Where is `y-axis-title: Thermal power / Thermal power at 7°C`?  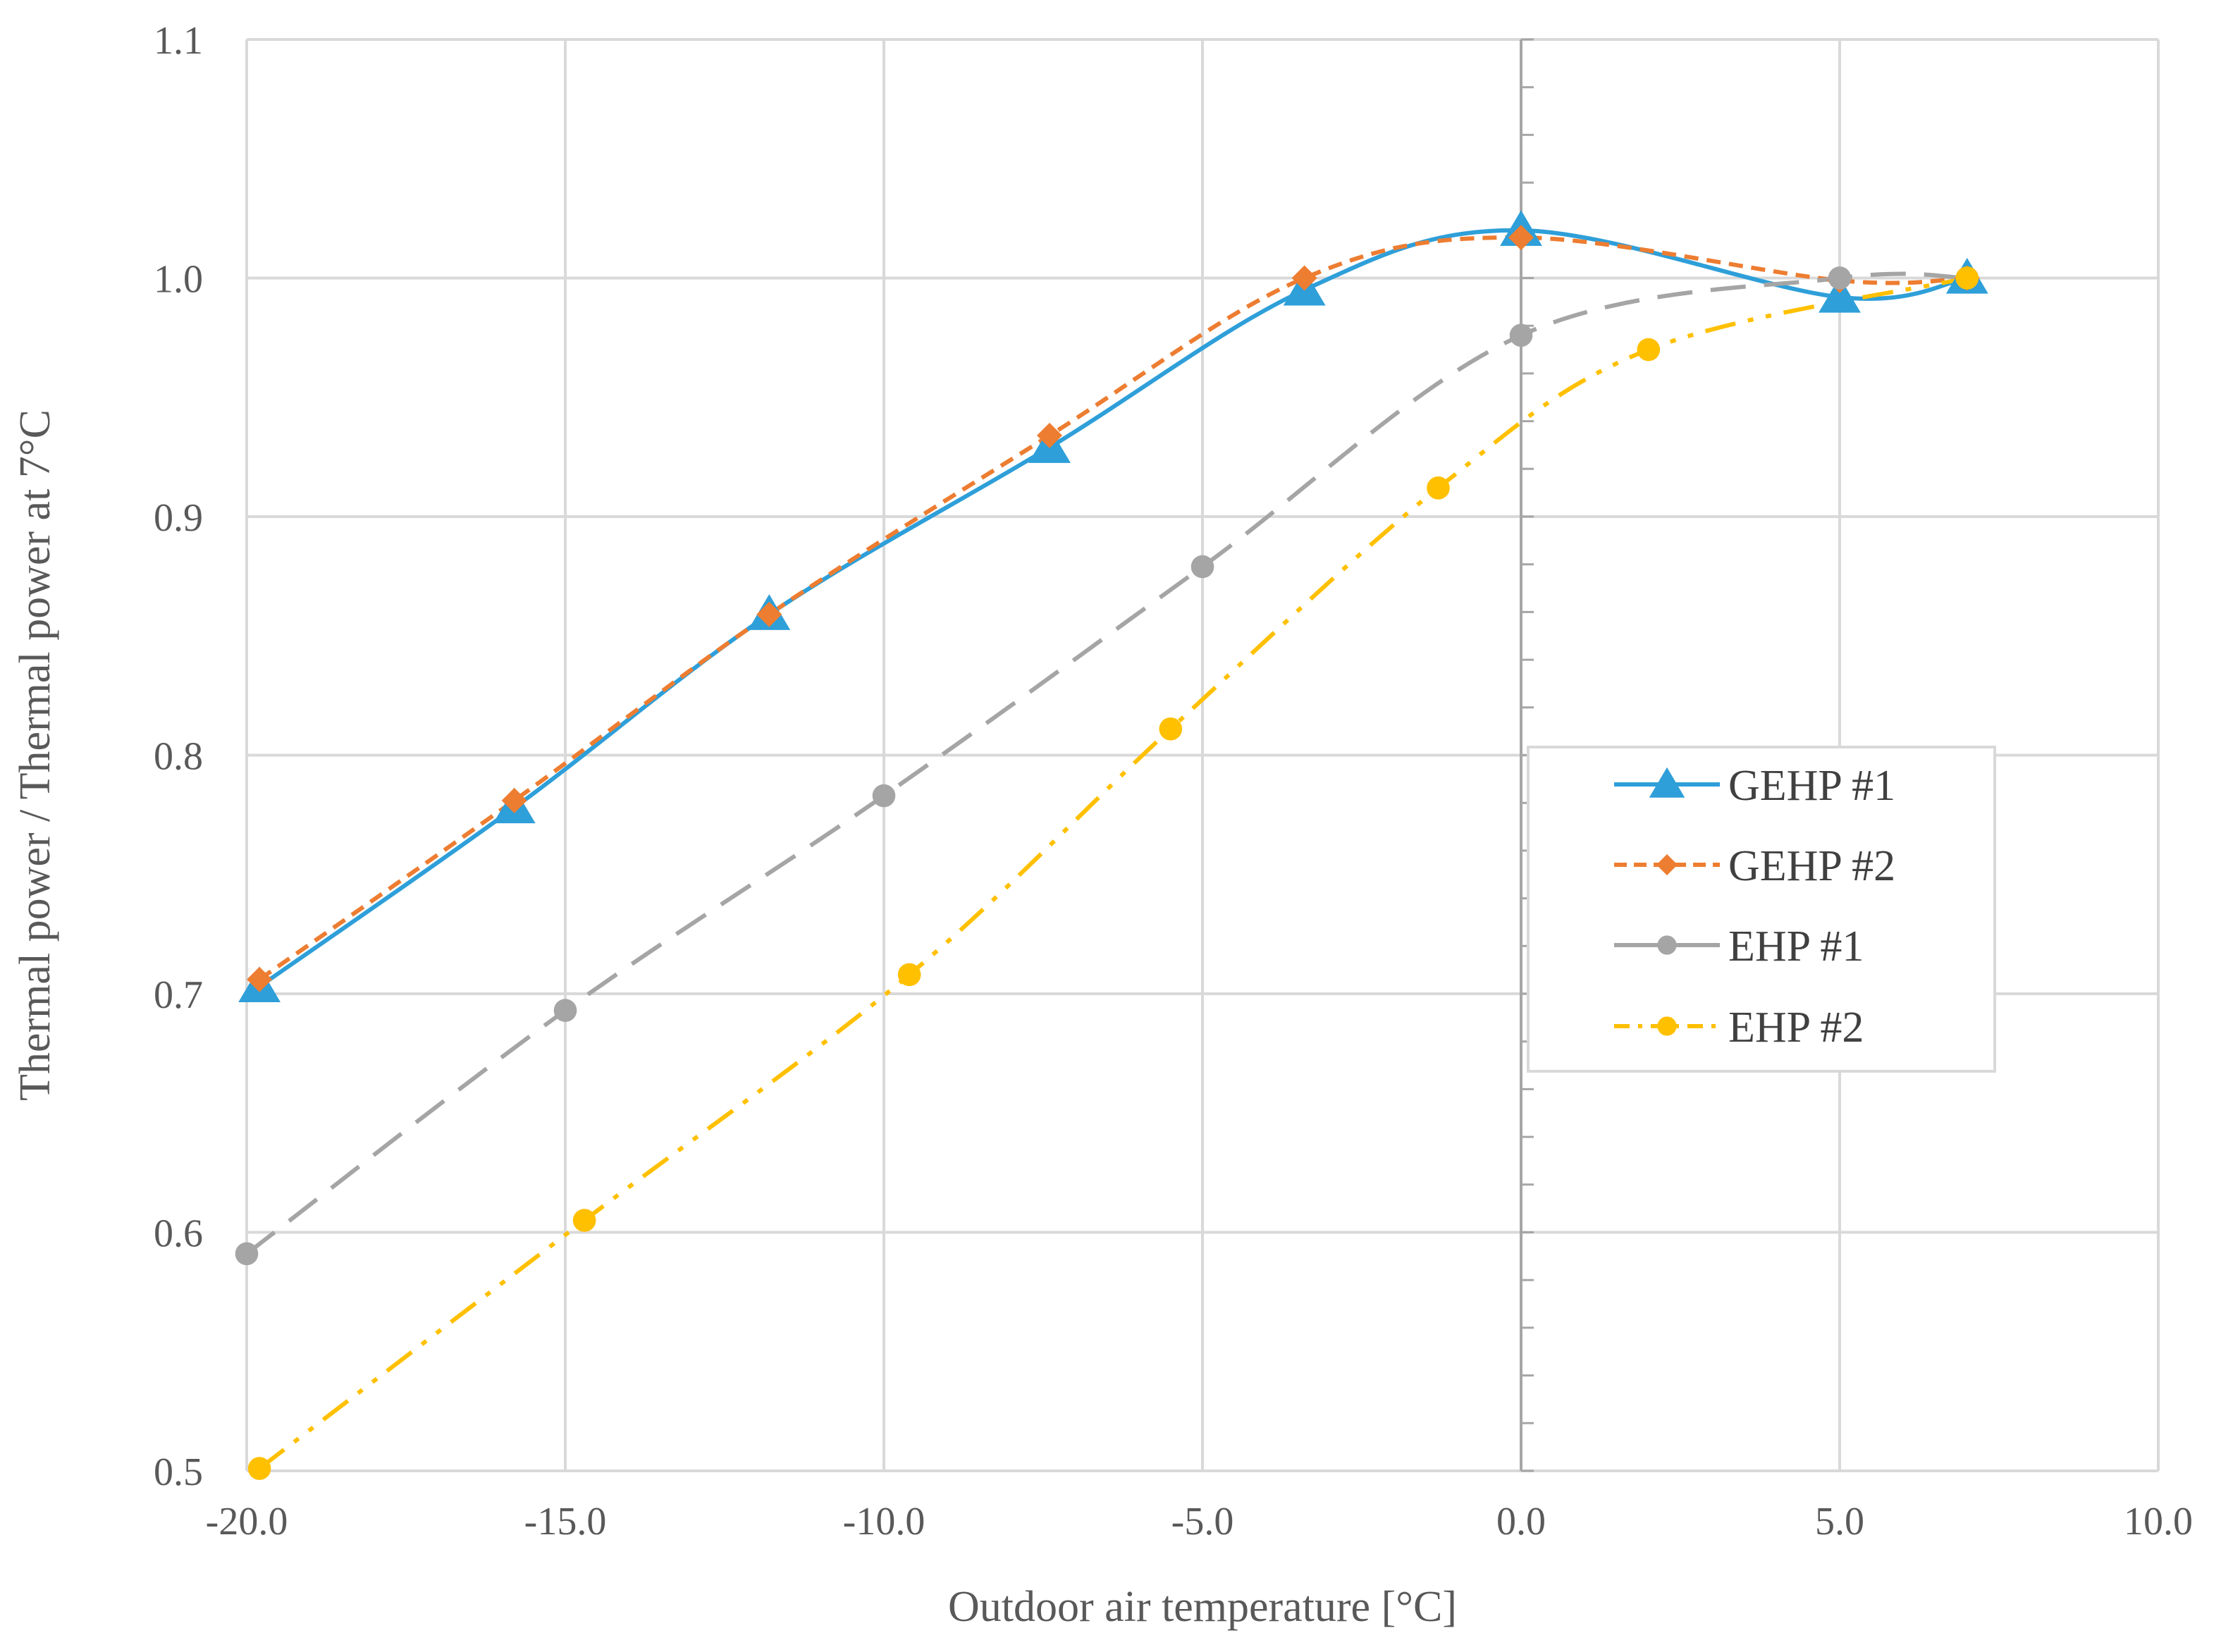
y-axis-title: Thermal power / Thermal power at 7°C is located at coordinates (35, 755).